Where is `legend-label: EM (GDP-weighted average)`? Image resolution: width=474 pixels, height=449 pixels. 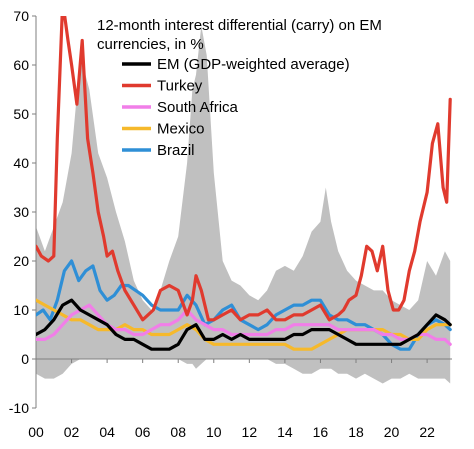
legend-label: EM (GDP-weighted average) is located at coordinates (253, 64).